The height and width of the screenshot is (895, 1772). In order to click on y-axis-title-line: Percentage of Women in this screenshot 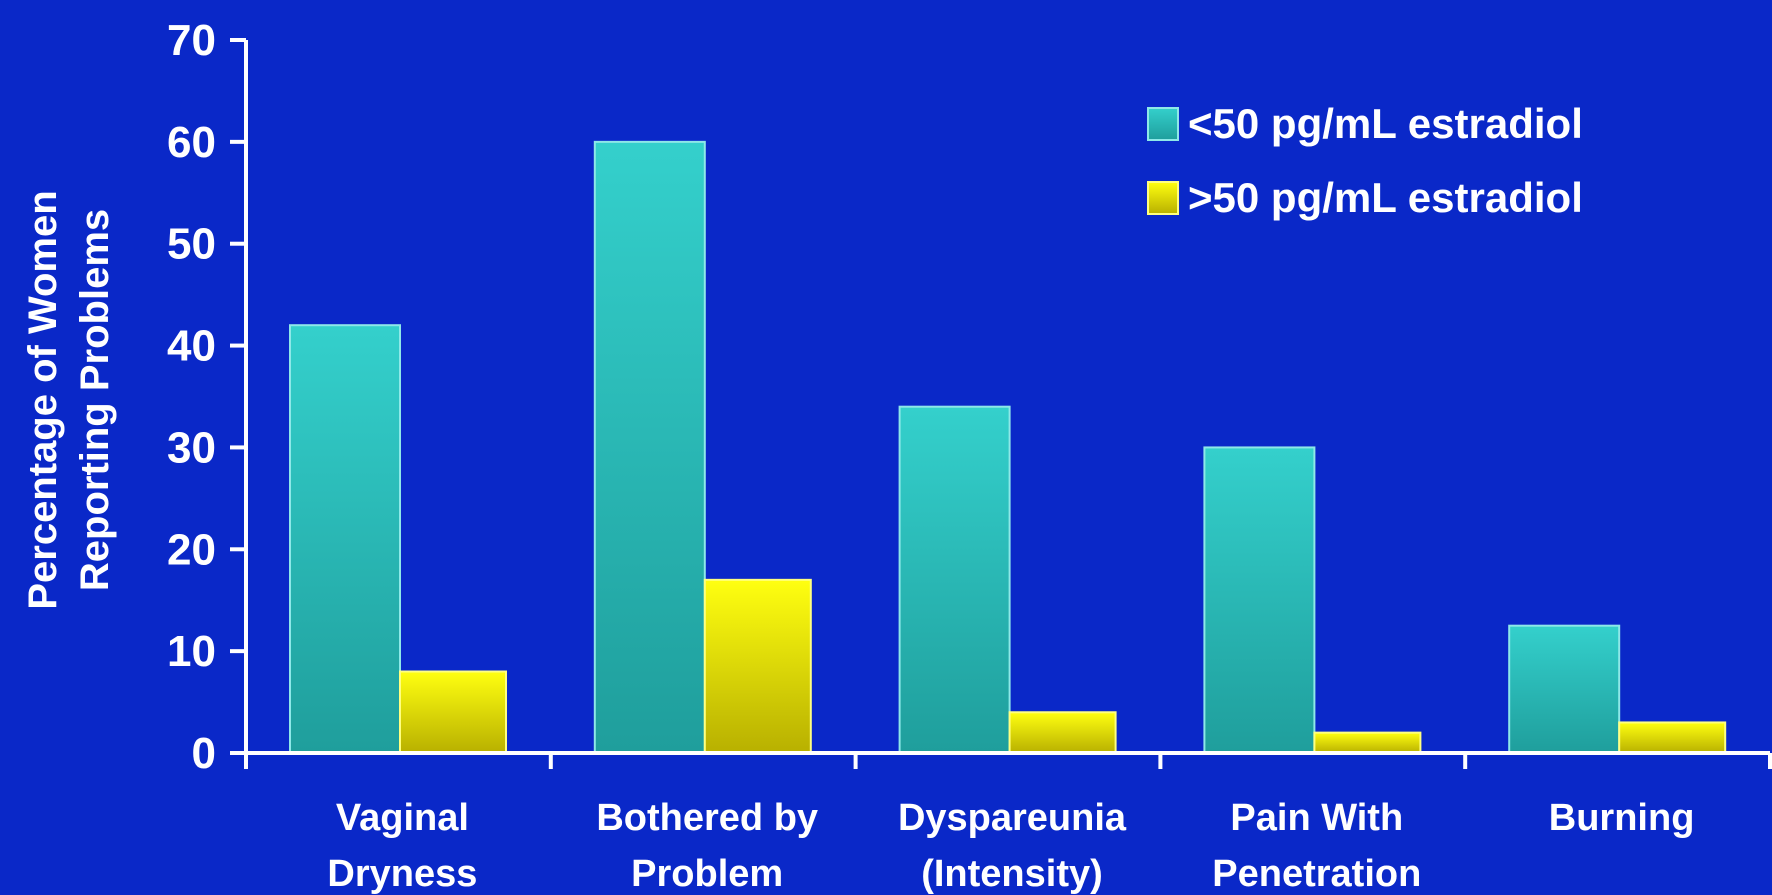, I will do `click(43, 399)`.